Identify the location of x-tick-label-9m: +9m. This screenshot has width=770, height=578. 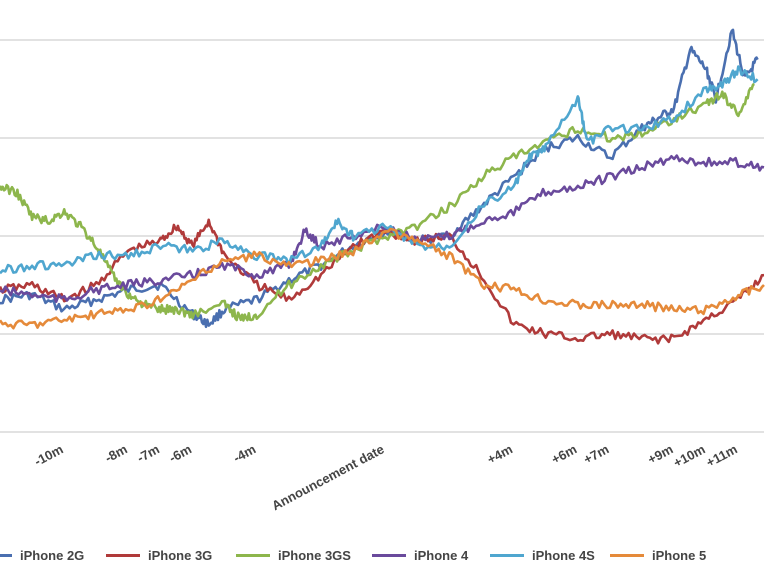
(660, 454).